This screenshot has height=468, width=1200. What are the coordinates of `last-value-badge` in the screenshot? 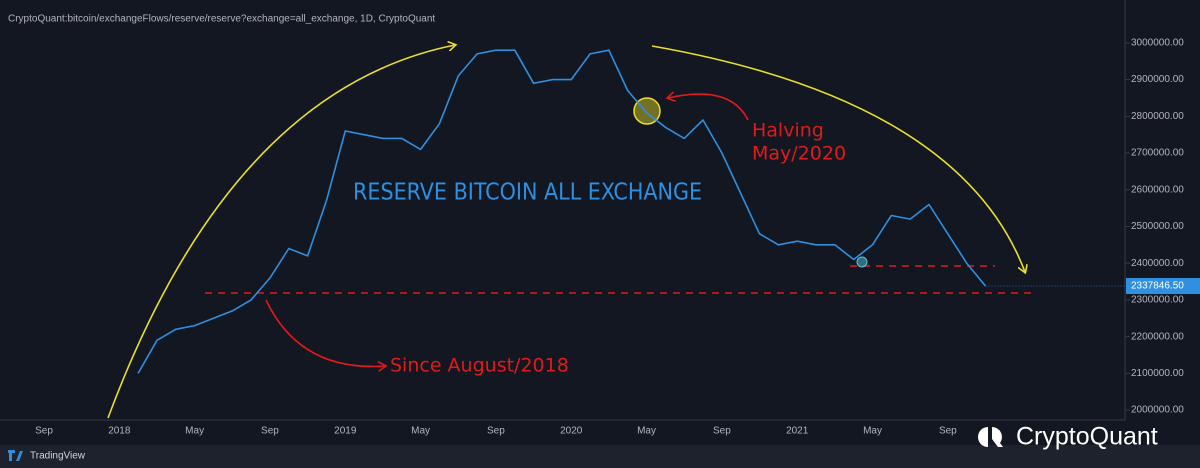 It's located at (1163, 286).